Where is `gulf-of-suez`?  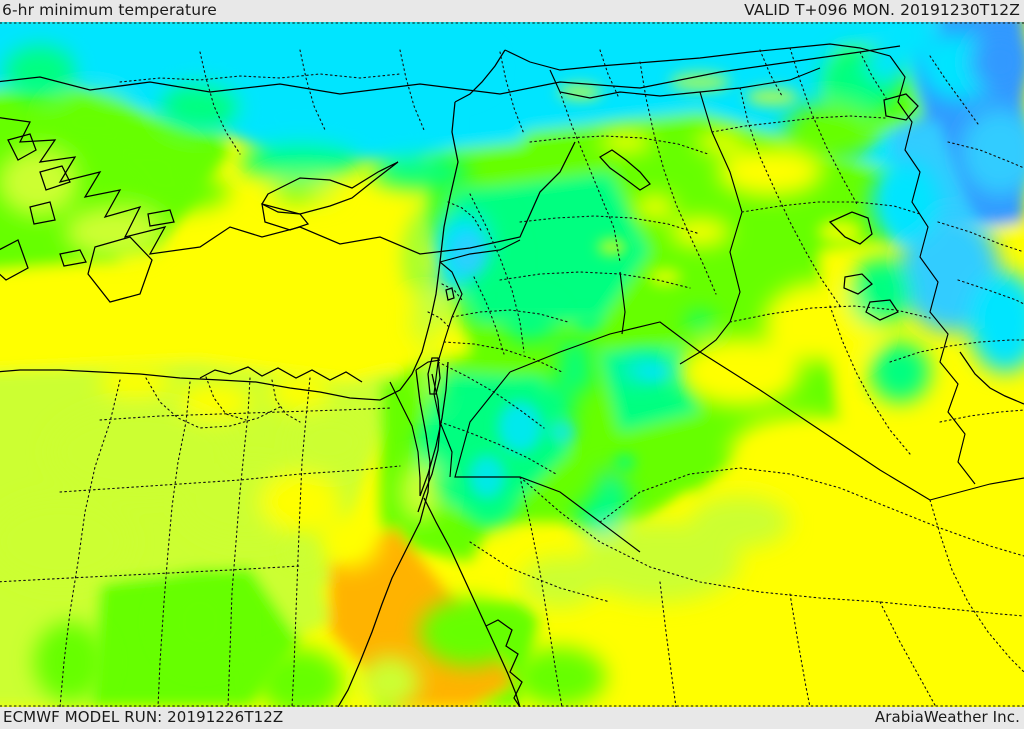
gulf-of-suez is located at coordinates (429, 443).